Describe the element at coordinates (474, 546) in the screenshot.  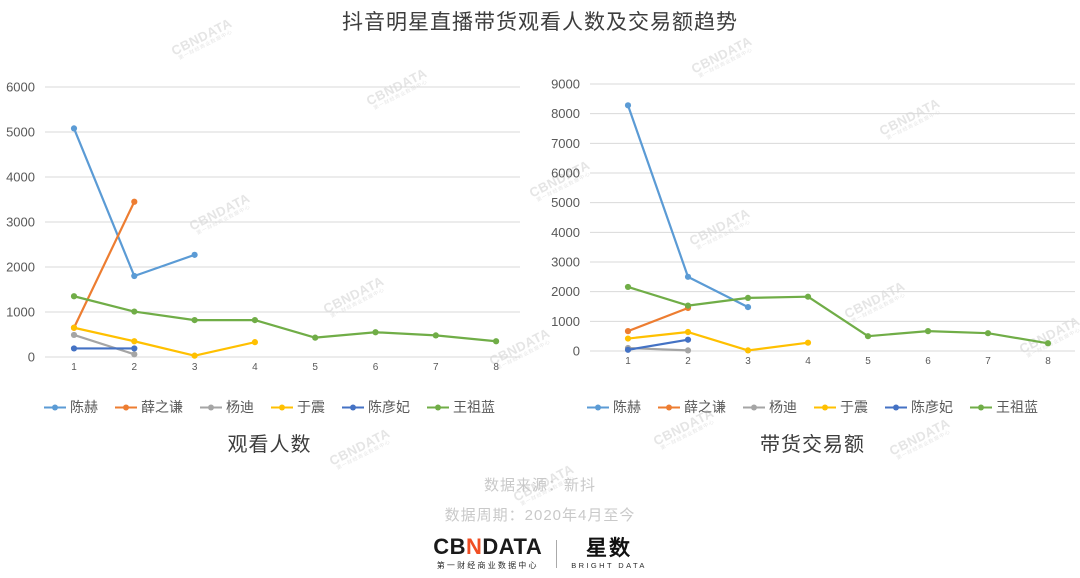
I see `cbndata-orange-n: N` at that location.